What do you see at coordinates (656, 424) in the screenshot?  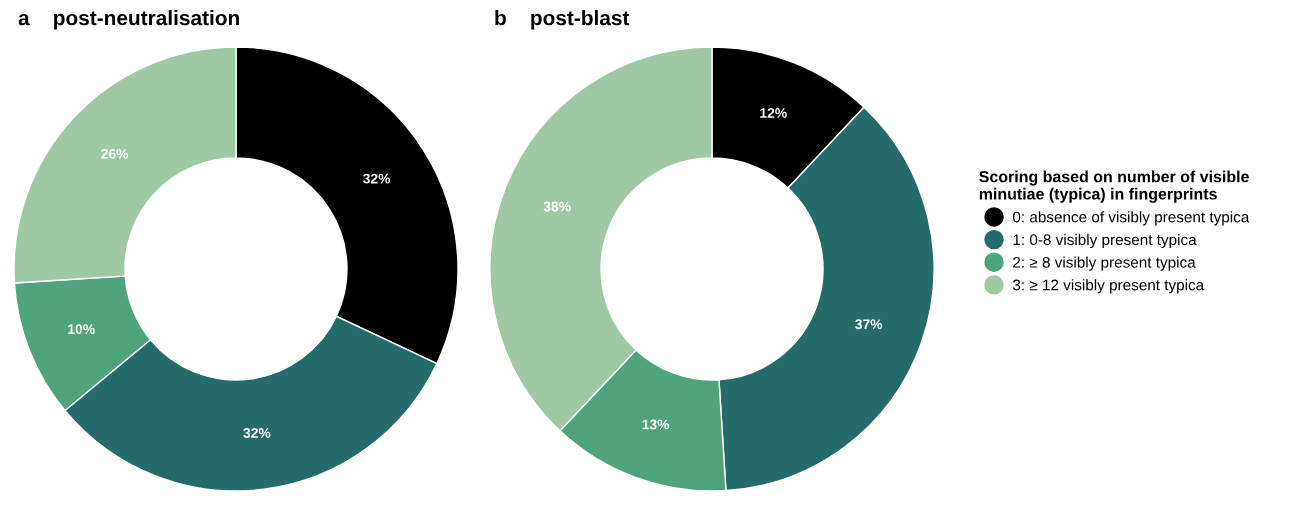 I see `data-label: 13%` at bounding box center [656, 424].